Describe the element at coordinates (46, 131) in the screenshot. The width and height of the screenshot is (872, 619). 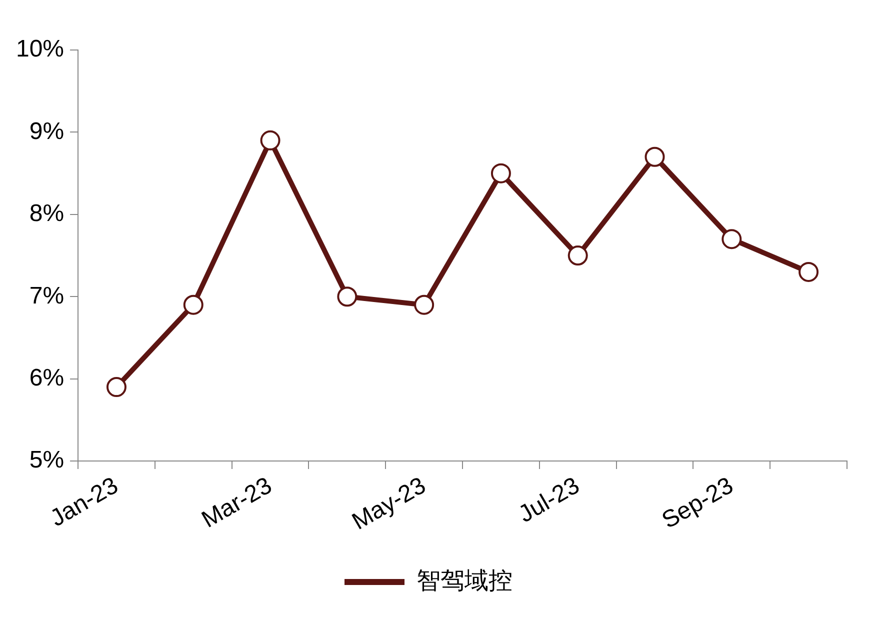
I see `y-tick-label: 9%` at that location.